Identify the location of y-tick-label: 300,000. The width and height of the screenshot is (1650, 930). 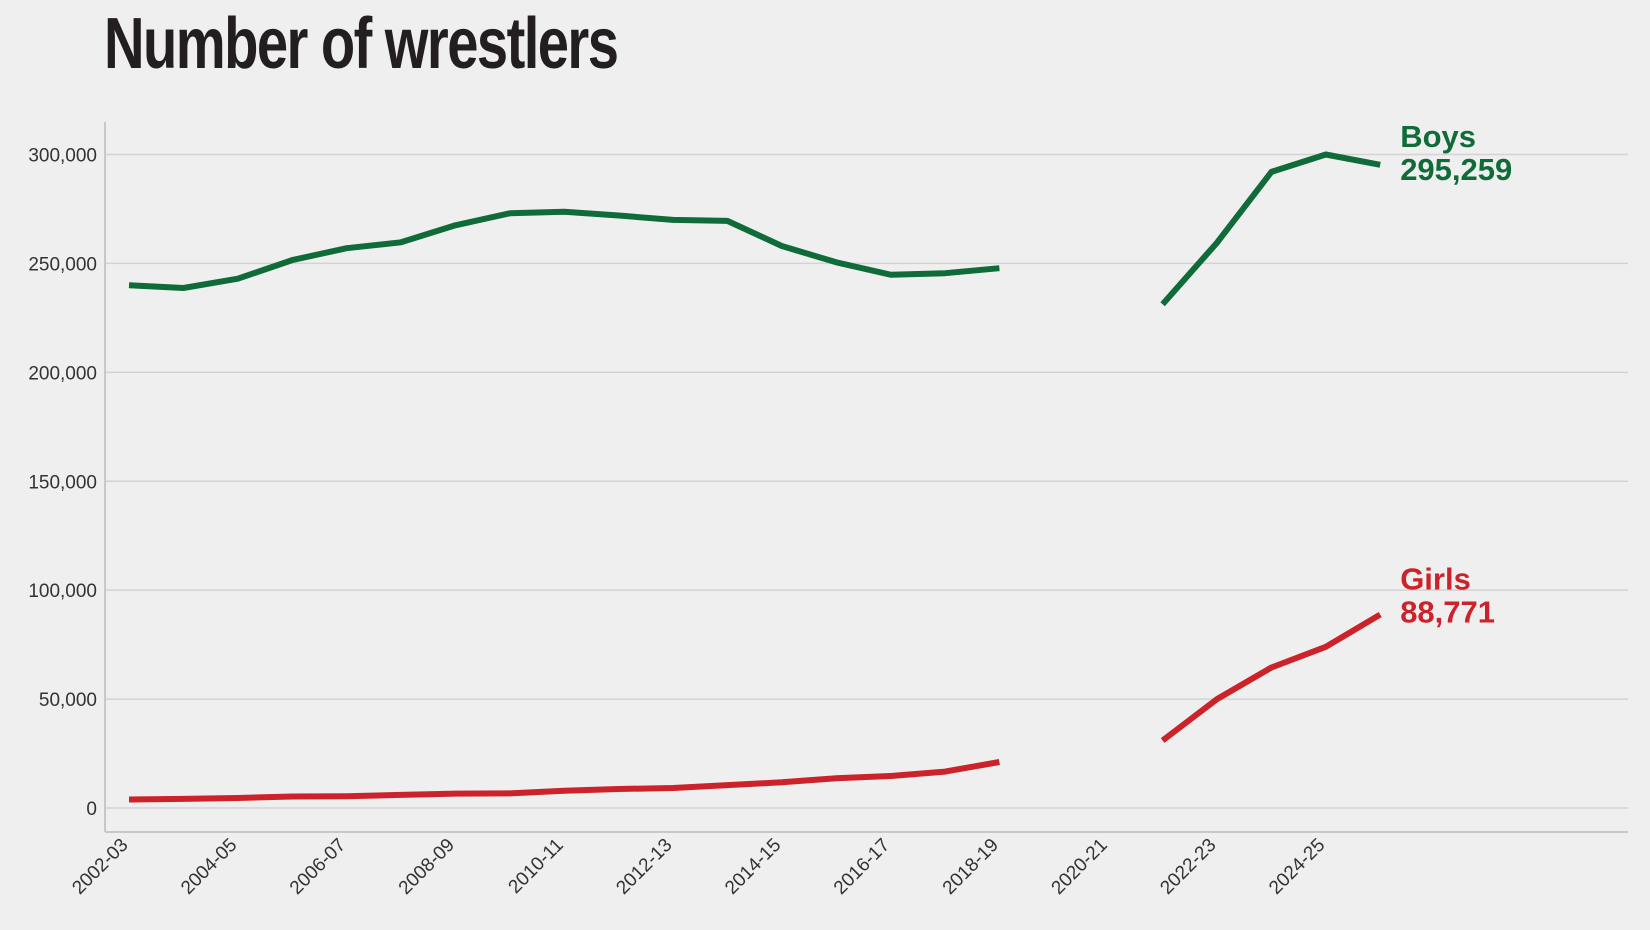
(62, 156).